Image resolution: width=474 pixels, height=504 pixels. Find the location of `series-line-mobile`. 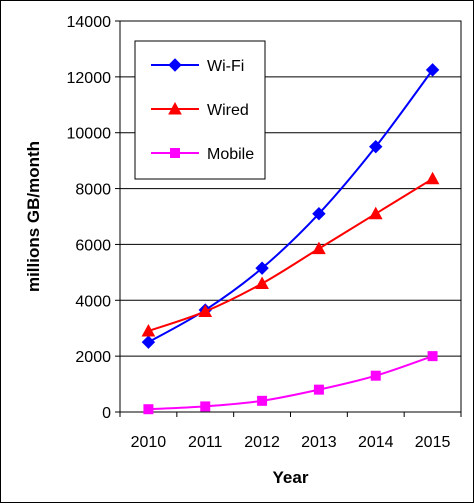

series-line-mobile is located at coordinates (290, 383).